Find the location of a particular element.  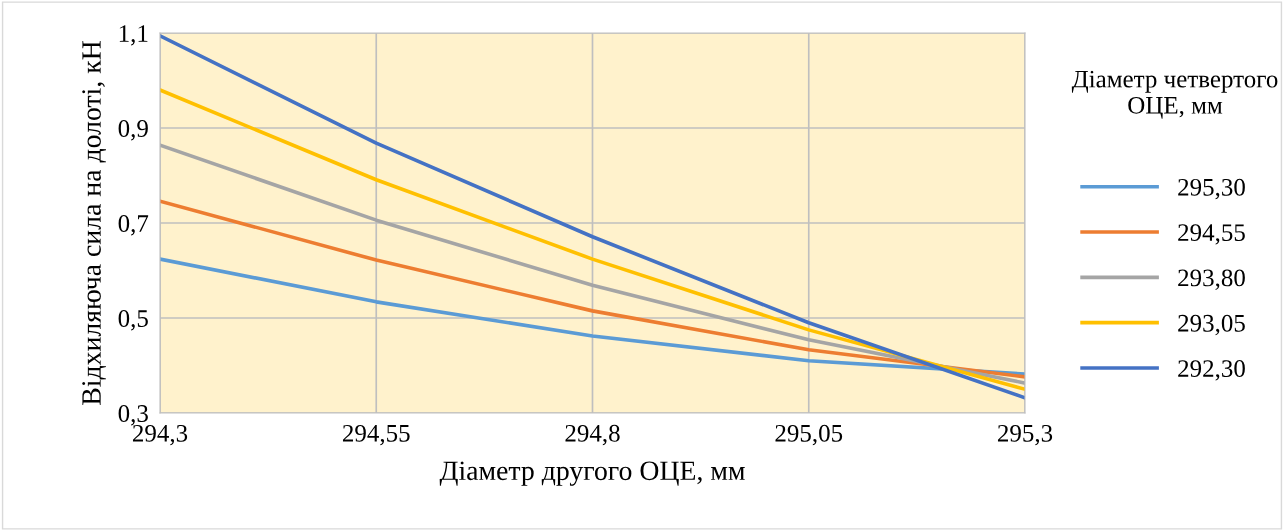

legend-label: 295,30 is located at coordinates (1211, 189).